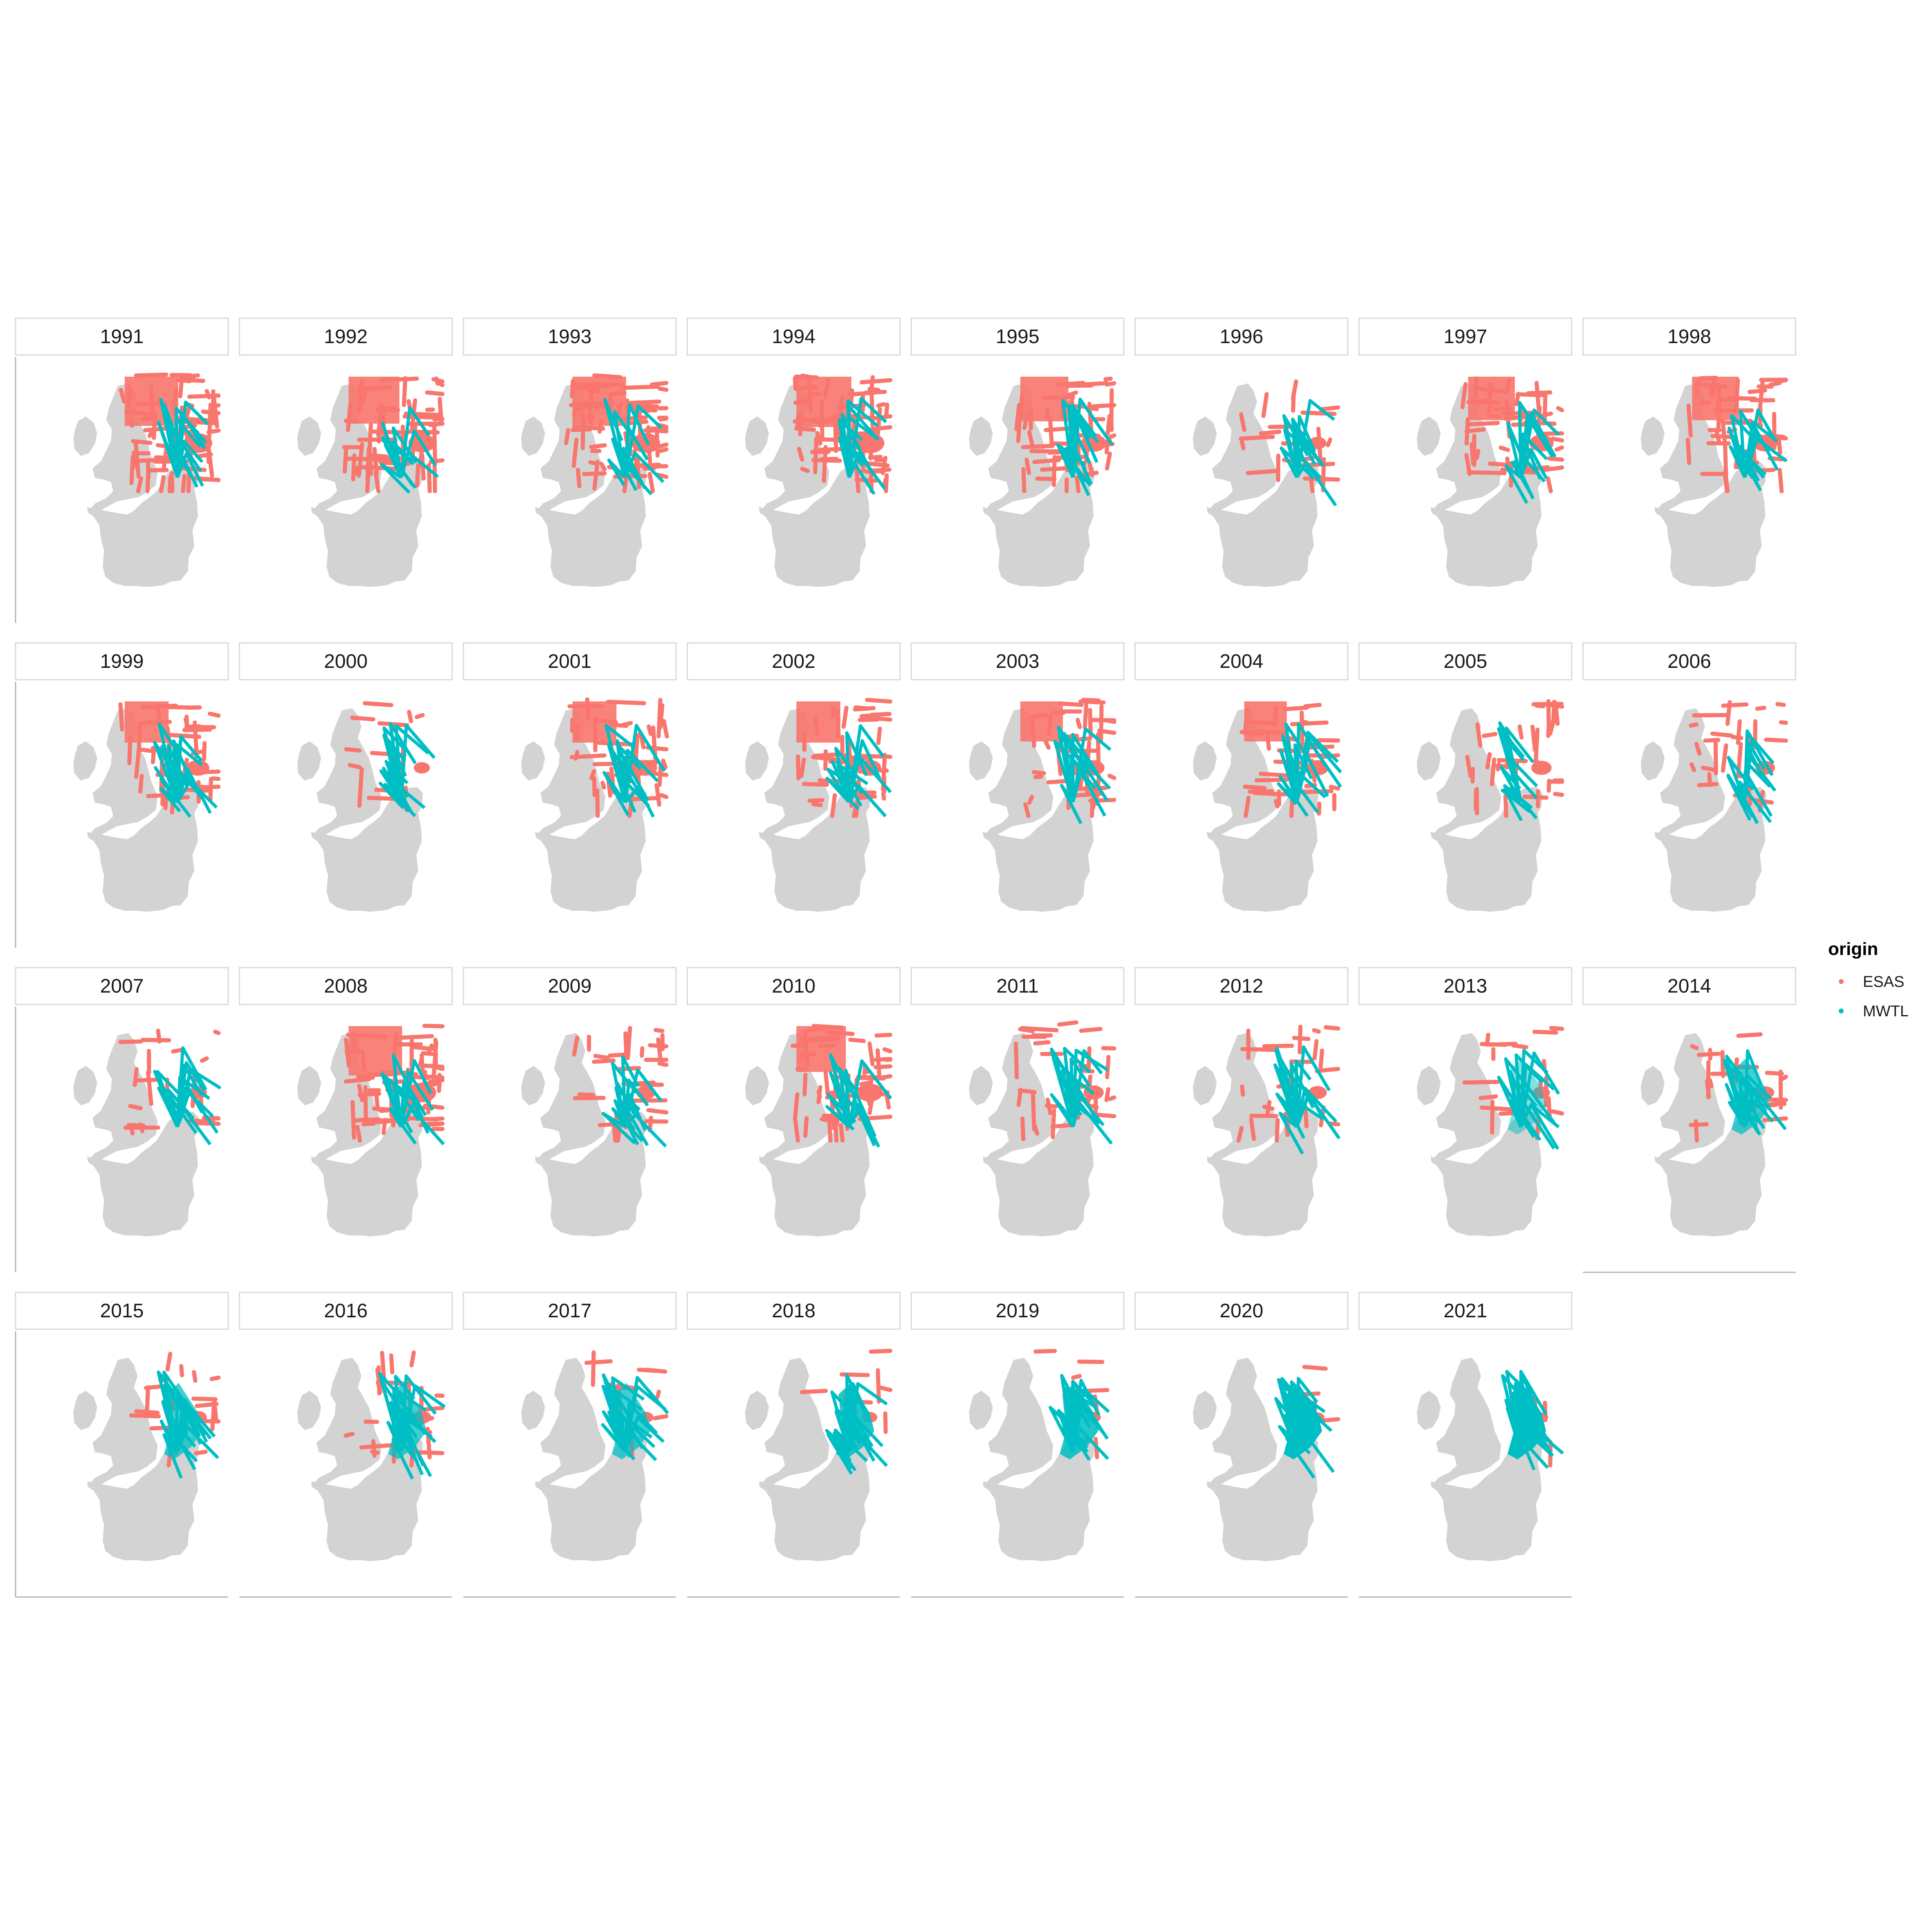 This screenshot has height=1932, width=1932. I want to click on facet-strip-label: 2021, so click(1466, 1311).